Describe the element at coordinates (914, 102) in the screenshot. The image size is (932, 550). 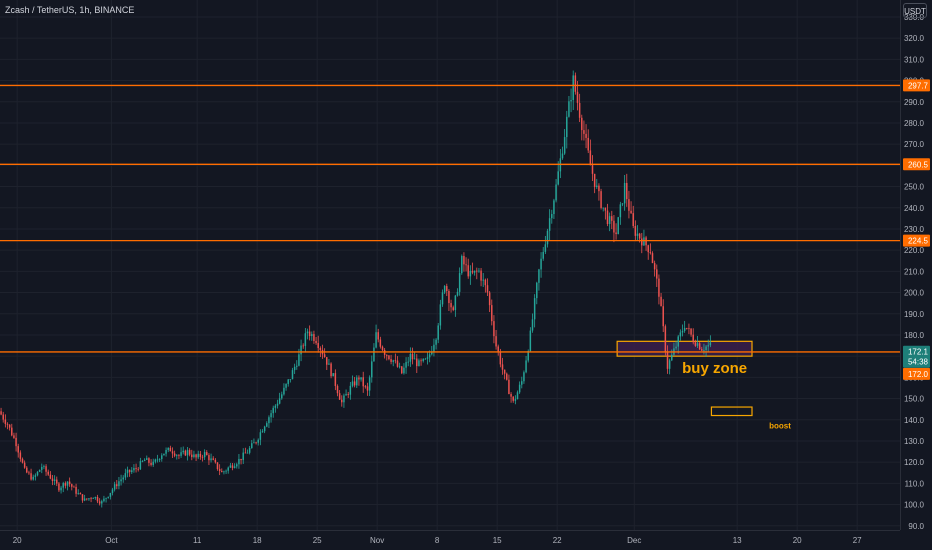
I see `y-tick-label: 290.0` at that location.